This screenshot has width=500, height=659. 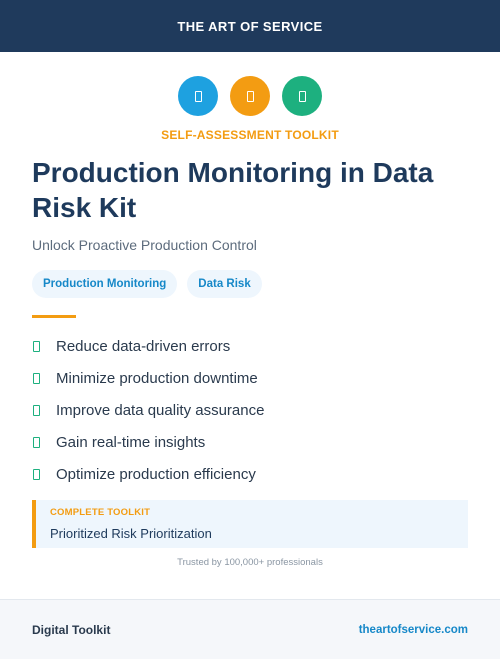 What do you see at coordinates (250, 135) in the screenshot?
I see `kicker-label: SELF-ASSESSMENT TOOLKIT` at bounding box center [250, 135].